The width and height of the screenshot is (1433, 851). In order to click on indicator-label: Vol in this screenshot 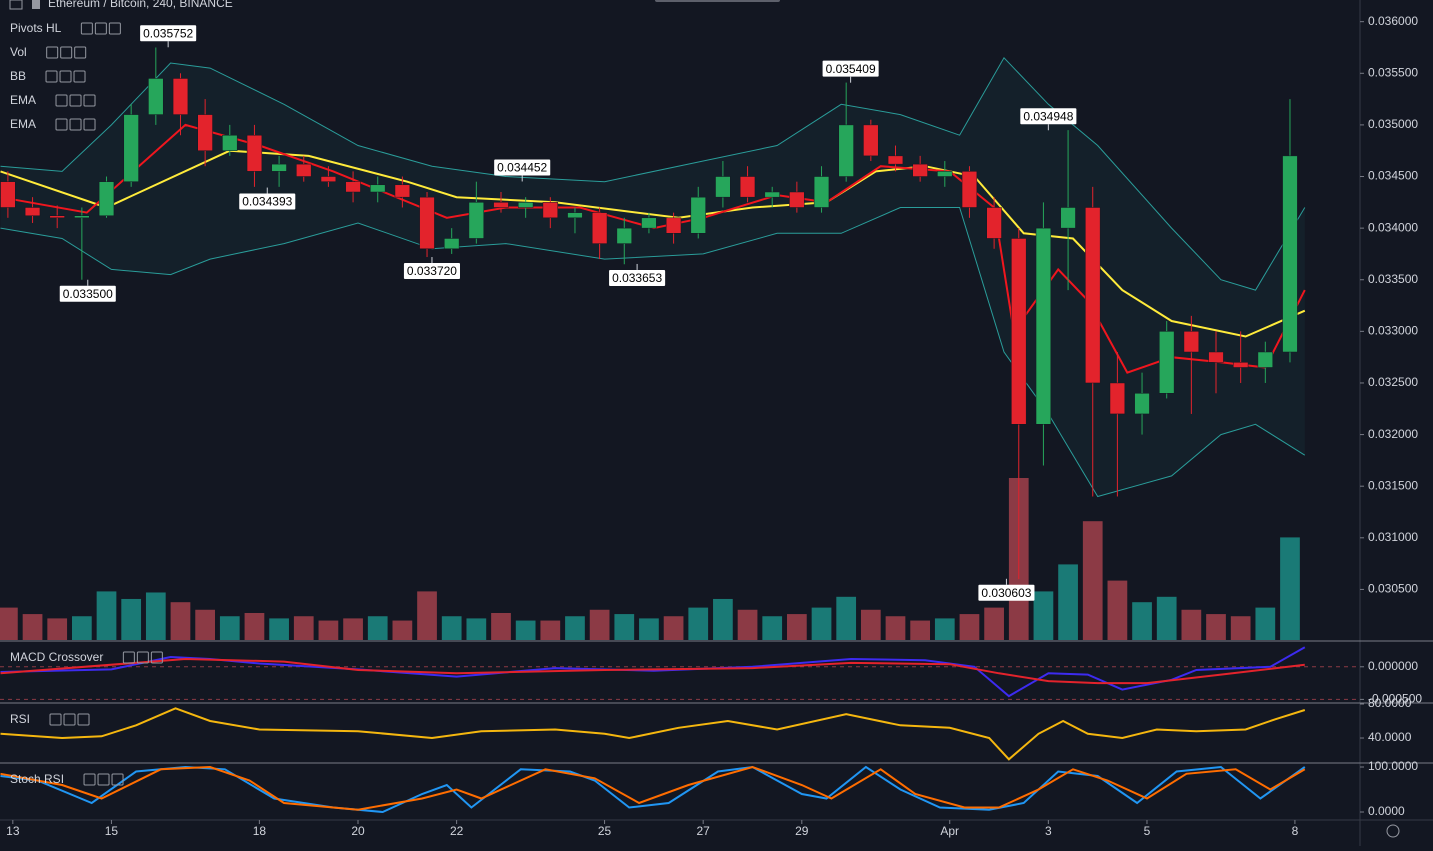, I will do `click(18, 52)`.